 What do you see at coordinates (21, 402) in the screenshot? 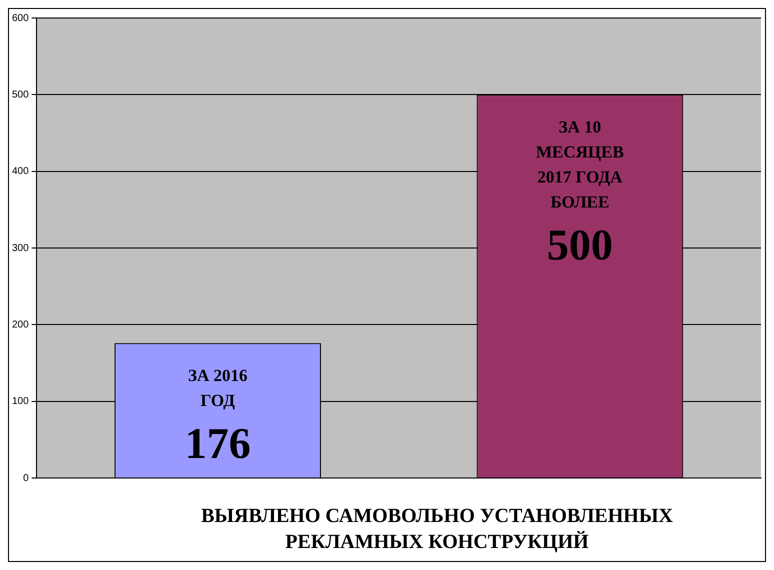
I see `y-tick-label: 100` at bounding box center [21, 402].